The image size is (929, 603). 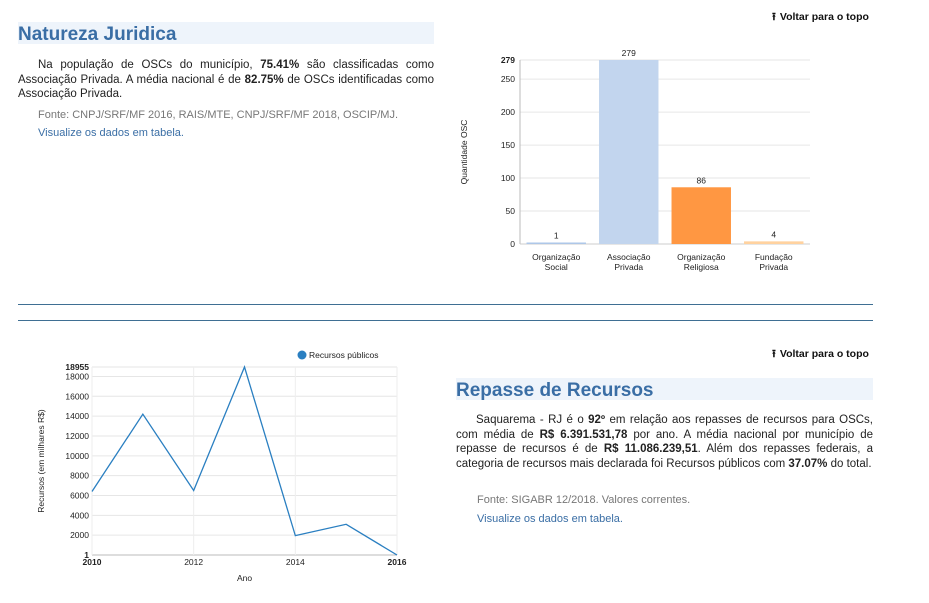 I want to click on repasse-average: R$ 6.391.531,78, so click(x=583, y=434).